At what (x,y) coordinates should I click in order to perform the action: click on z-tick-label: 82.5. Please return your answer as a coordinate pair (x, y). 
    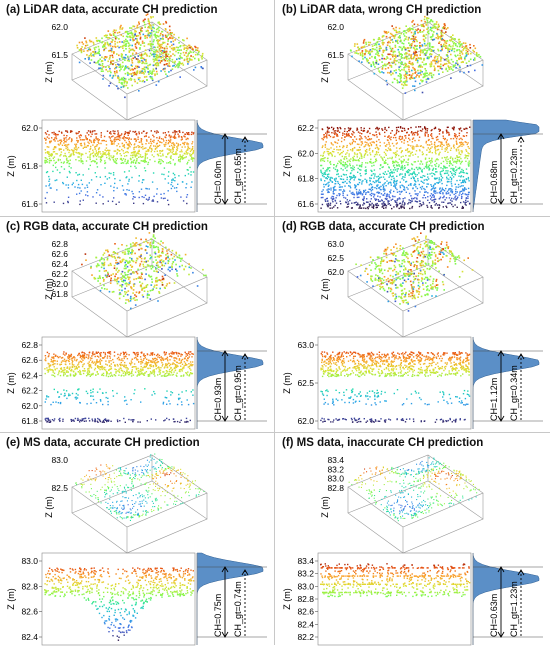
    Looking at the image, I should click on (59, 488).